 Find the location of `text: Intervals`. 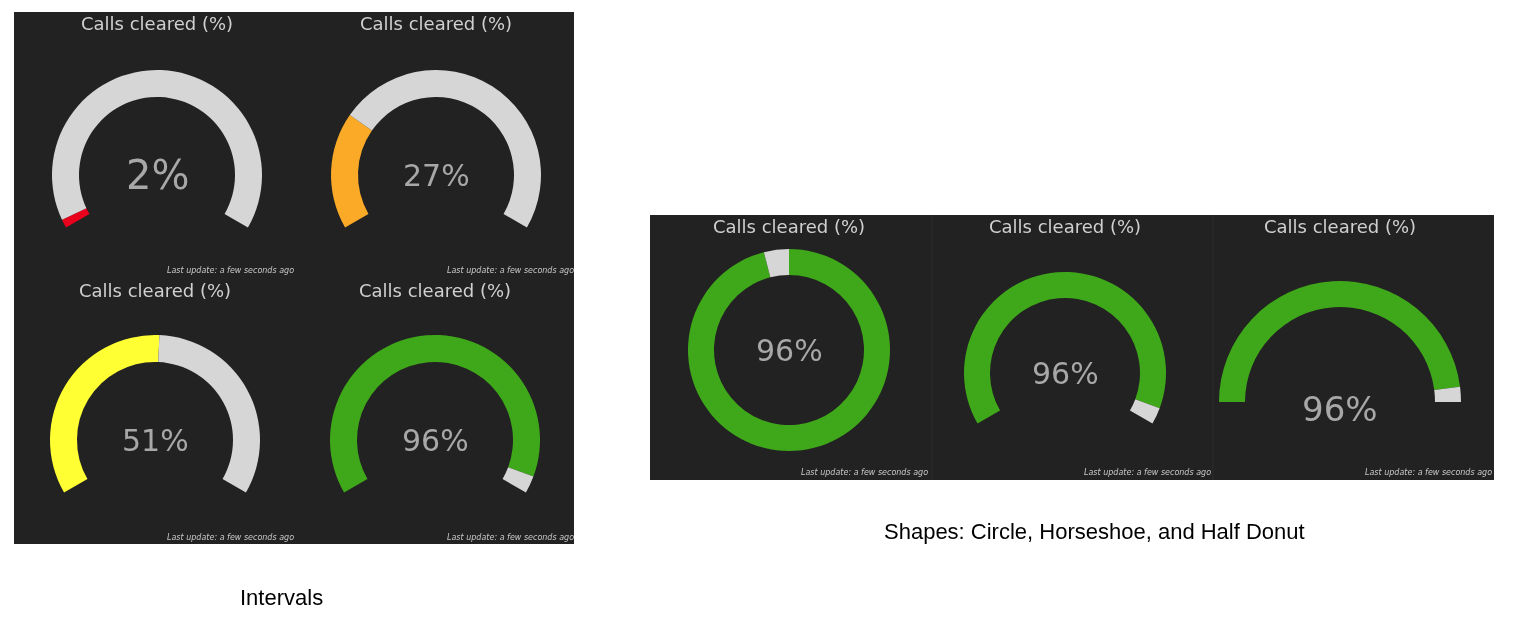

text: Intervals is located at coordinates (282, 597).